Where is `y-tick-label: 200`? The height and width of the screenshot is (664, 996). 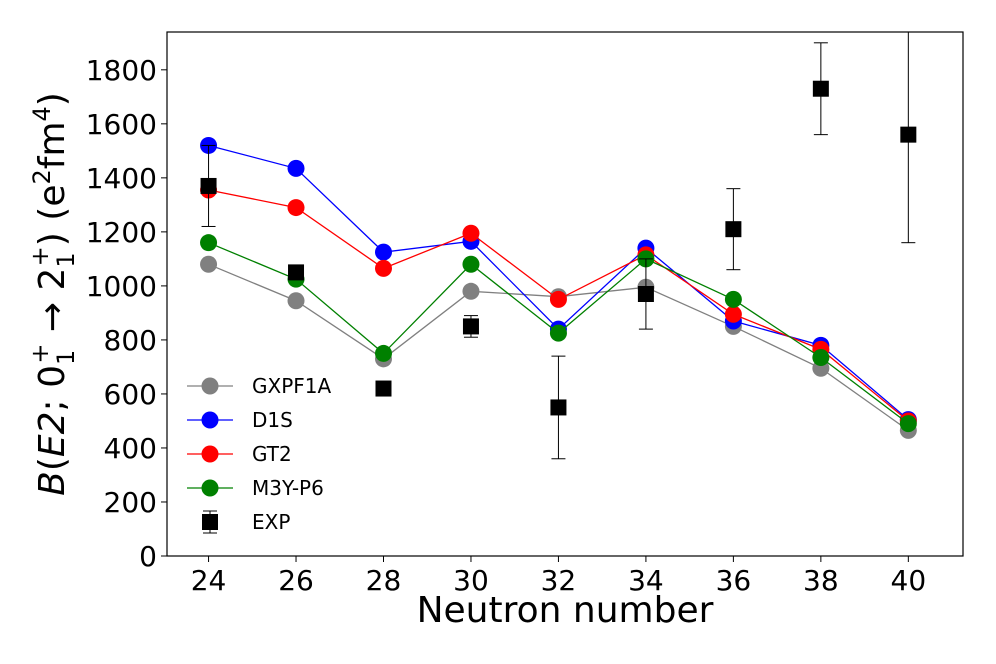
y-tick-label: 200 is located at coordinates (130, 502).